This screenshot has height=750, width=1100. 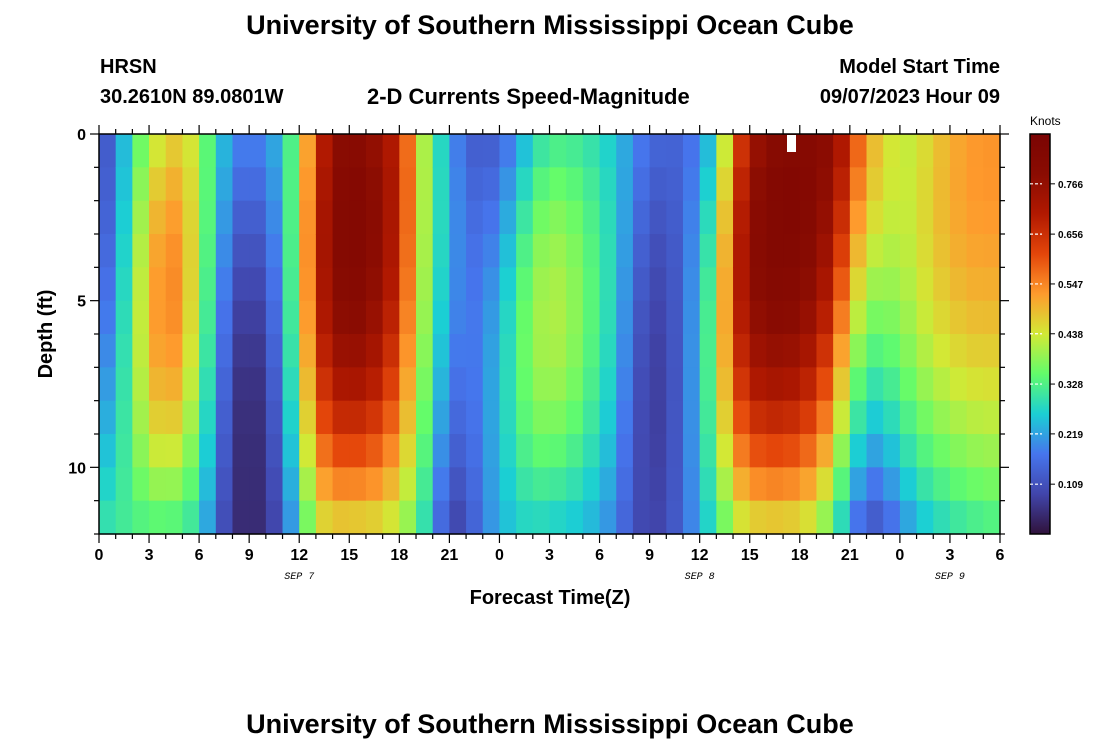 I want to click on colorbar-tick-label: 0.547, so click(x=1070, y=285).